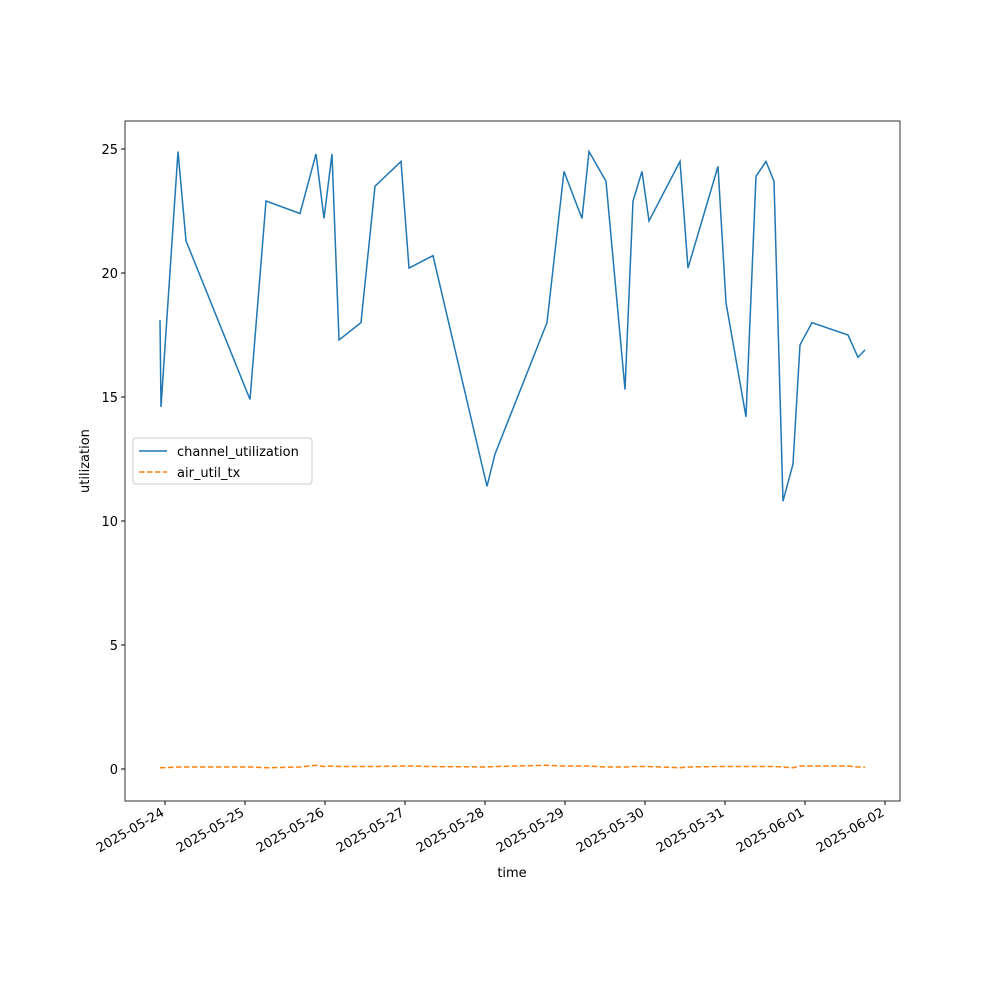 The height and width of the screenshot is (1000, 1000). What do you see at coordinates (511, 873) in the screenshot?
I see `x-axis-label: time` at bounding box center [511, 873].